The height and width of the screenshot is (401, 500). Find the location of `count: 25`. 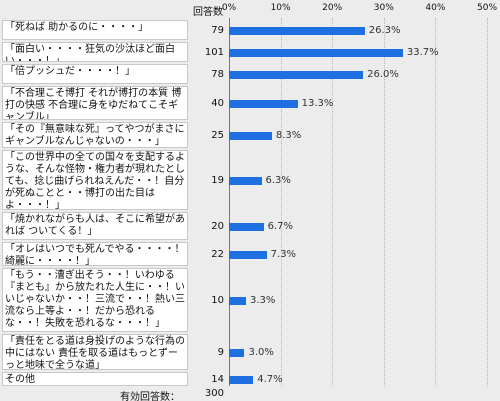

count: 25 is located at coordinates (217, 135).